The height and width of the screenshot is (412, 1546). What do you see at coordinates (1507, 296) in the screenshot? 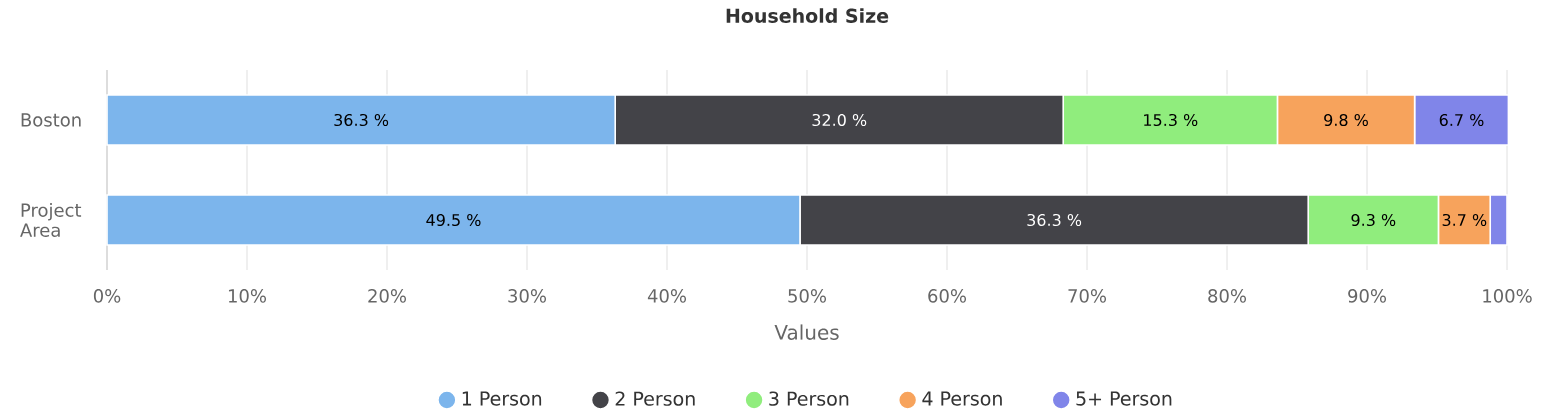
I see `x-tick-label: 100%` at bounding box center [1507, 296].